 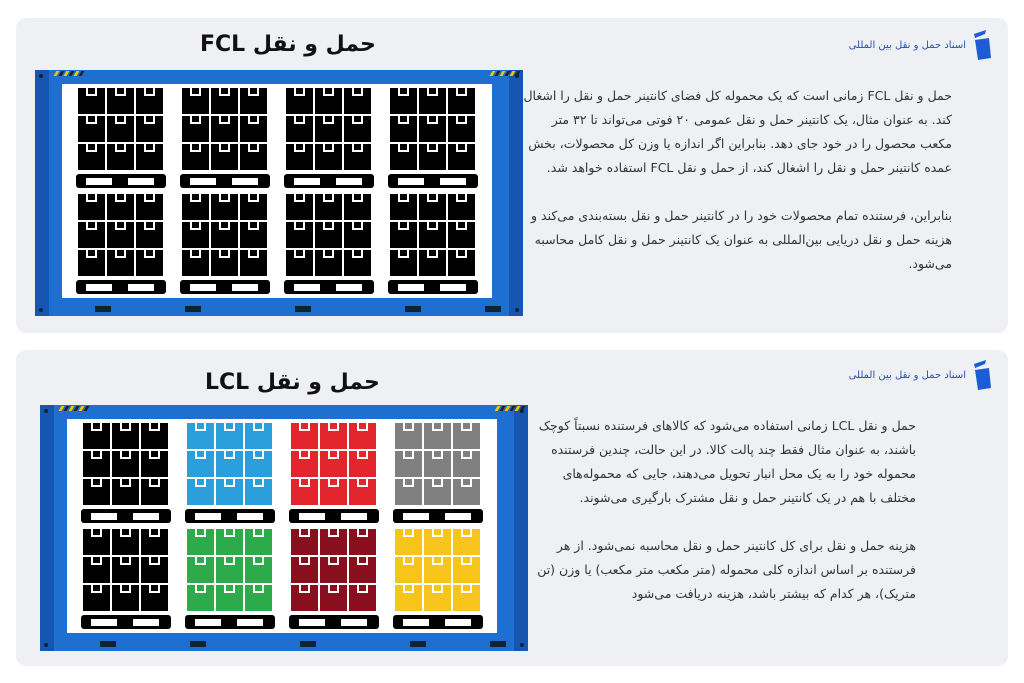 I want to click on brand-logo-icon, so click(x=982, y=45).